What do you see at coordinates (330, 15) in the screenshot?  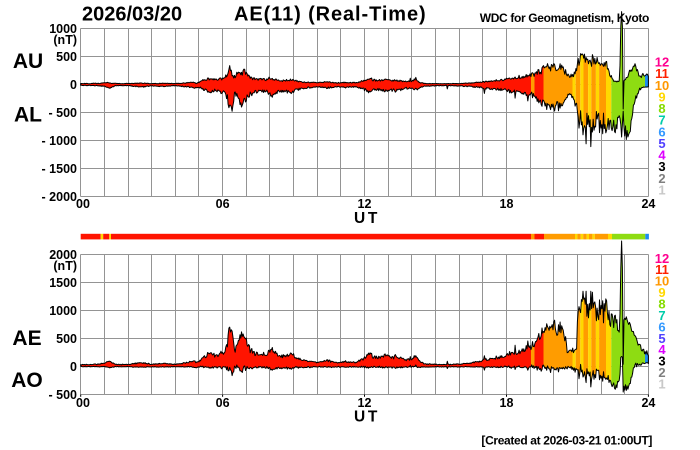 I see `svg-text: AE(11) (Real-Time)` at bounding box center [330, 15].